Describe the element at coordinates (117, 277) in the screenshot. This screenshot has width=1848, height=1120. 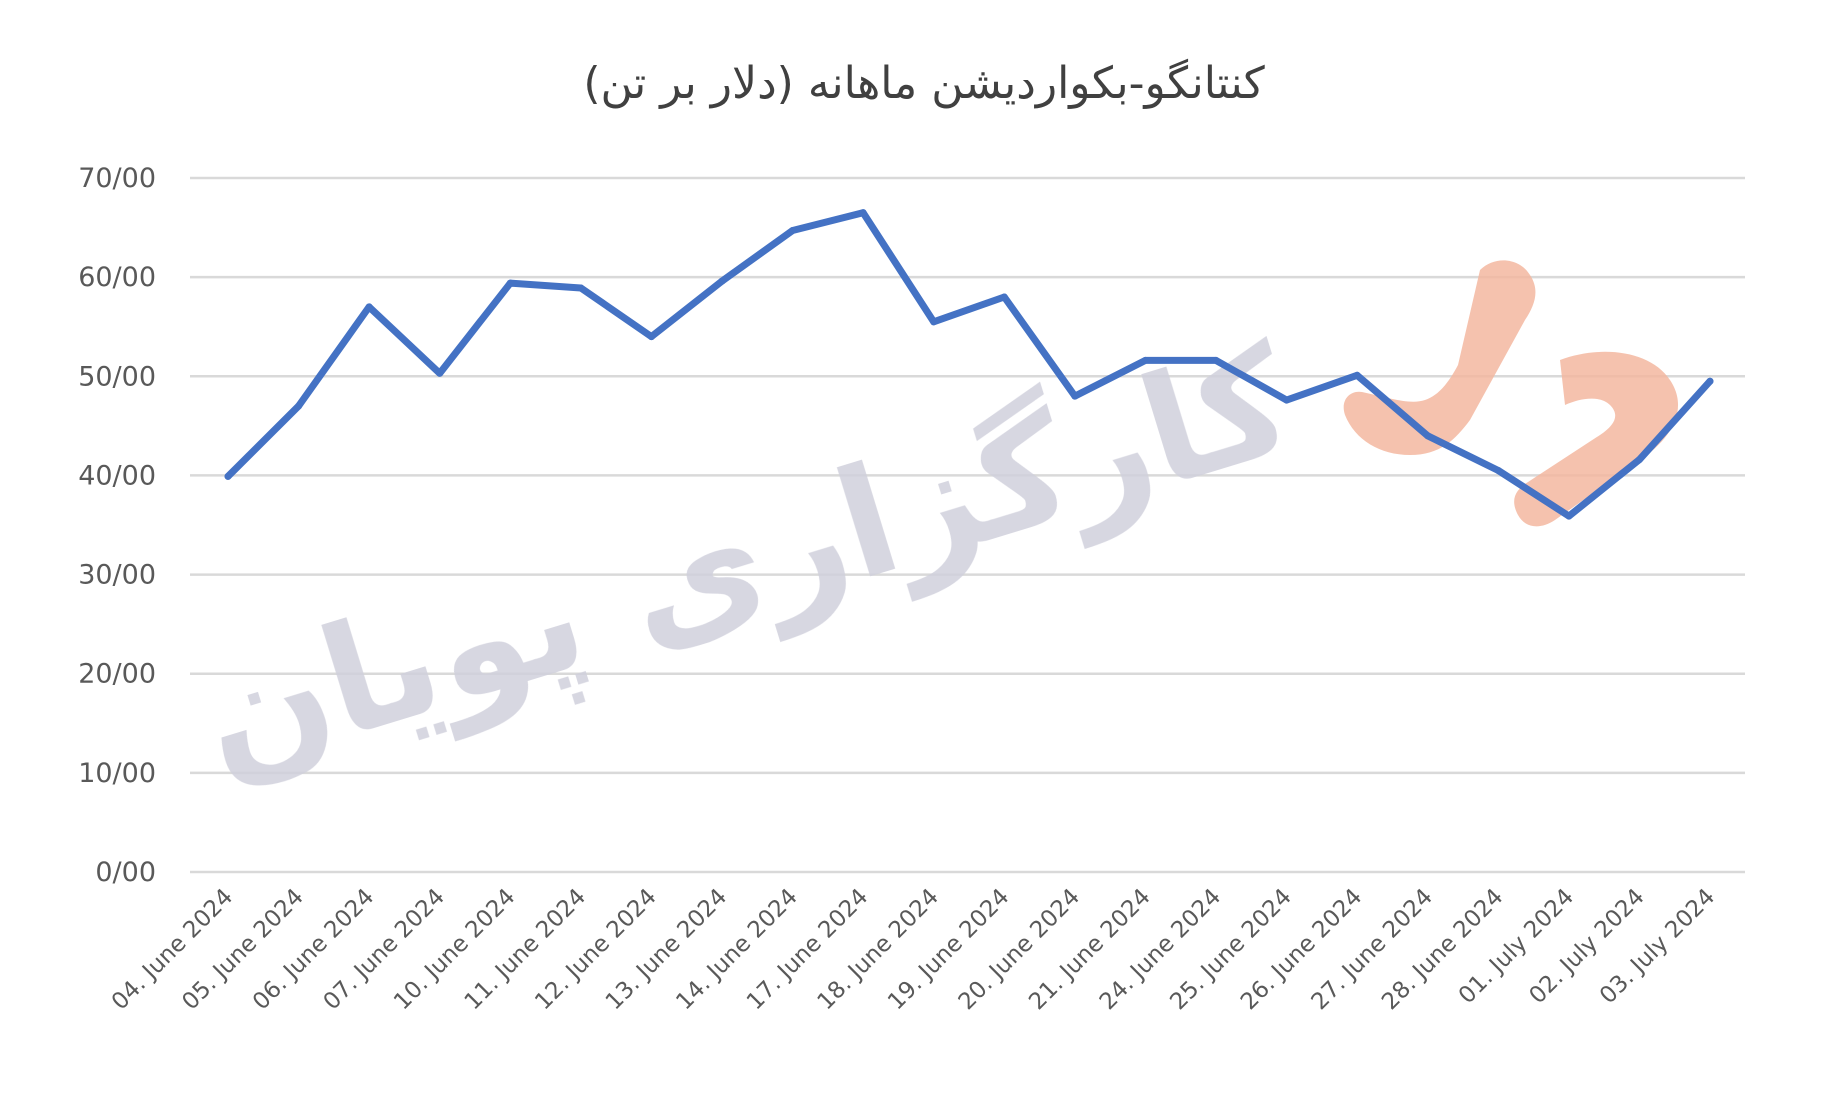
I see `y-tick-label: 60/00` at that location.